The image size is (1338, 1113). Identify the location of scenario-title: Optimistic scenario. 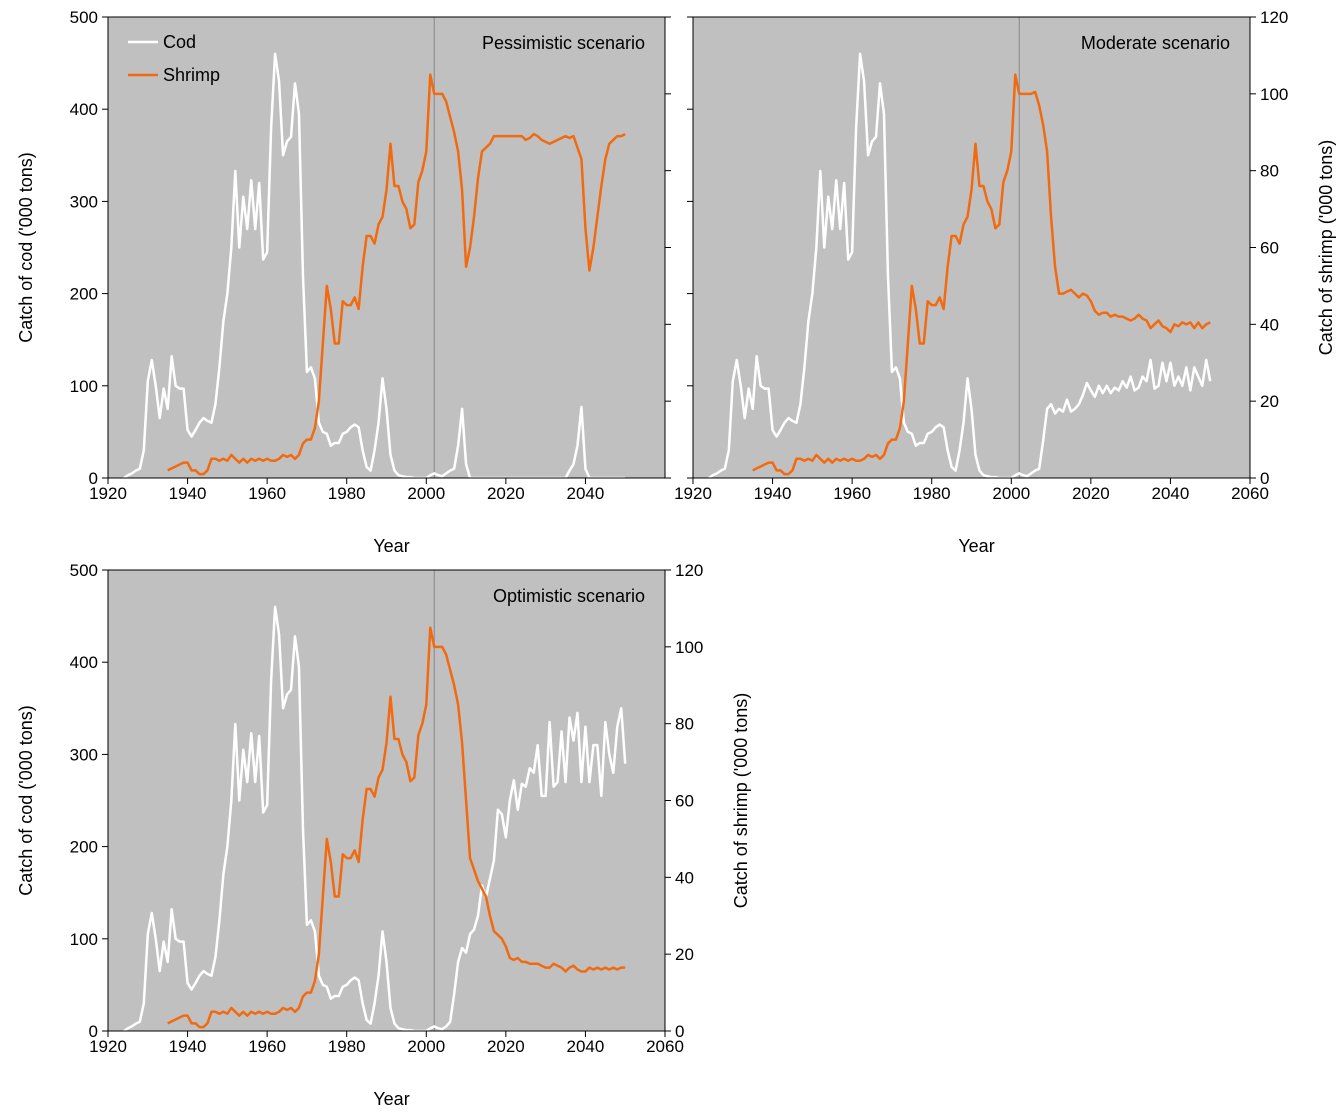
(569, 596).